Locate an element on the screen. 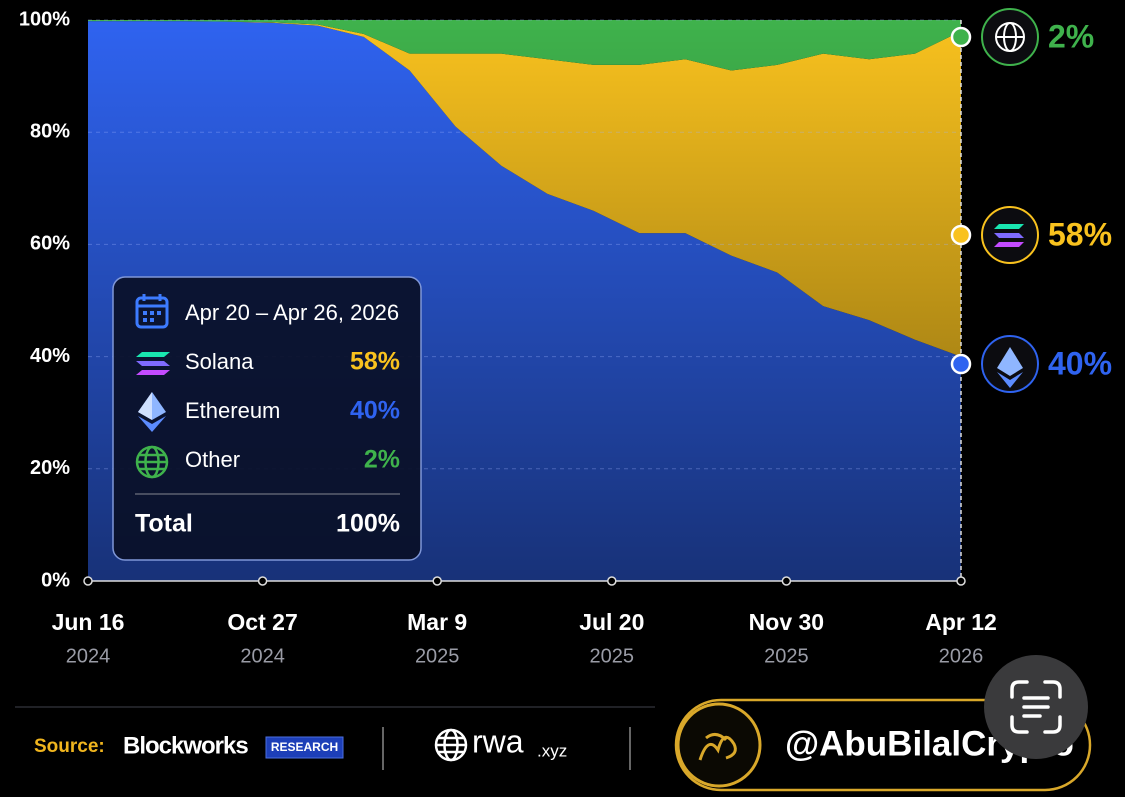  tooltip-value: 2% is located at coordinates (382, 460).